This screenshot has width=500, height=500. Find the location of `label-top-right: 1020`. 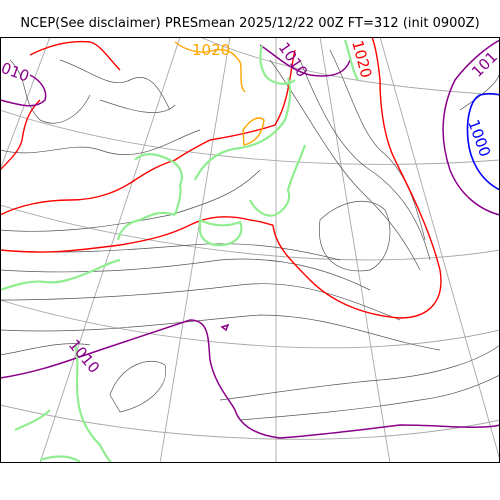

label-top-right: 1020 is located at coordinates (361, 59).